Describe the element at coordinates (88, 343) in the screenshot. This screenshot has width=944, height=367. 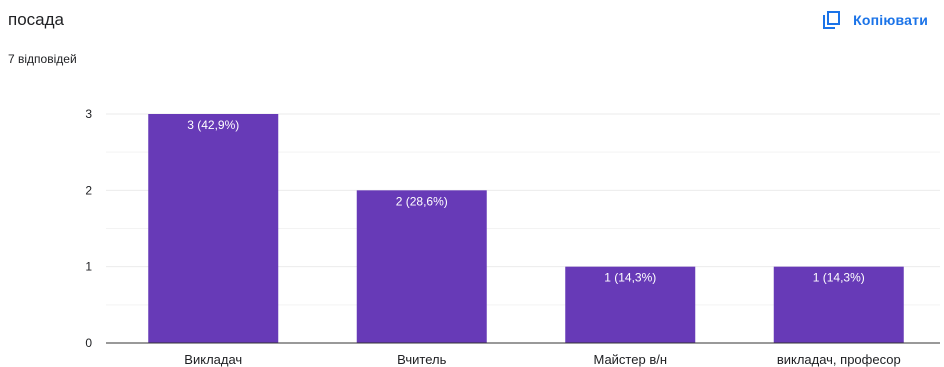
I see `y-tick-label: 0` at that location.